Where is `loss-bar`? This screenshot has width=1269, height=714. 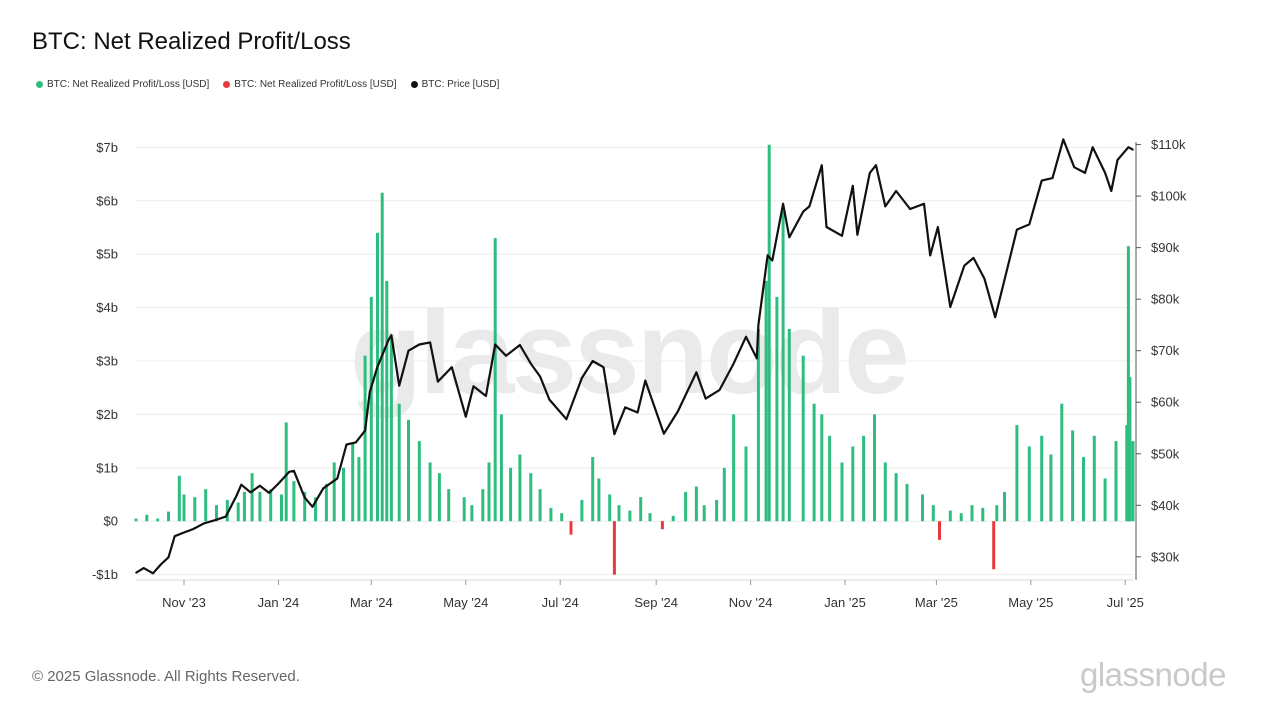 loss-bar is located at coordinates (939, 530).